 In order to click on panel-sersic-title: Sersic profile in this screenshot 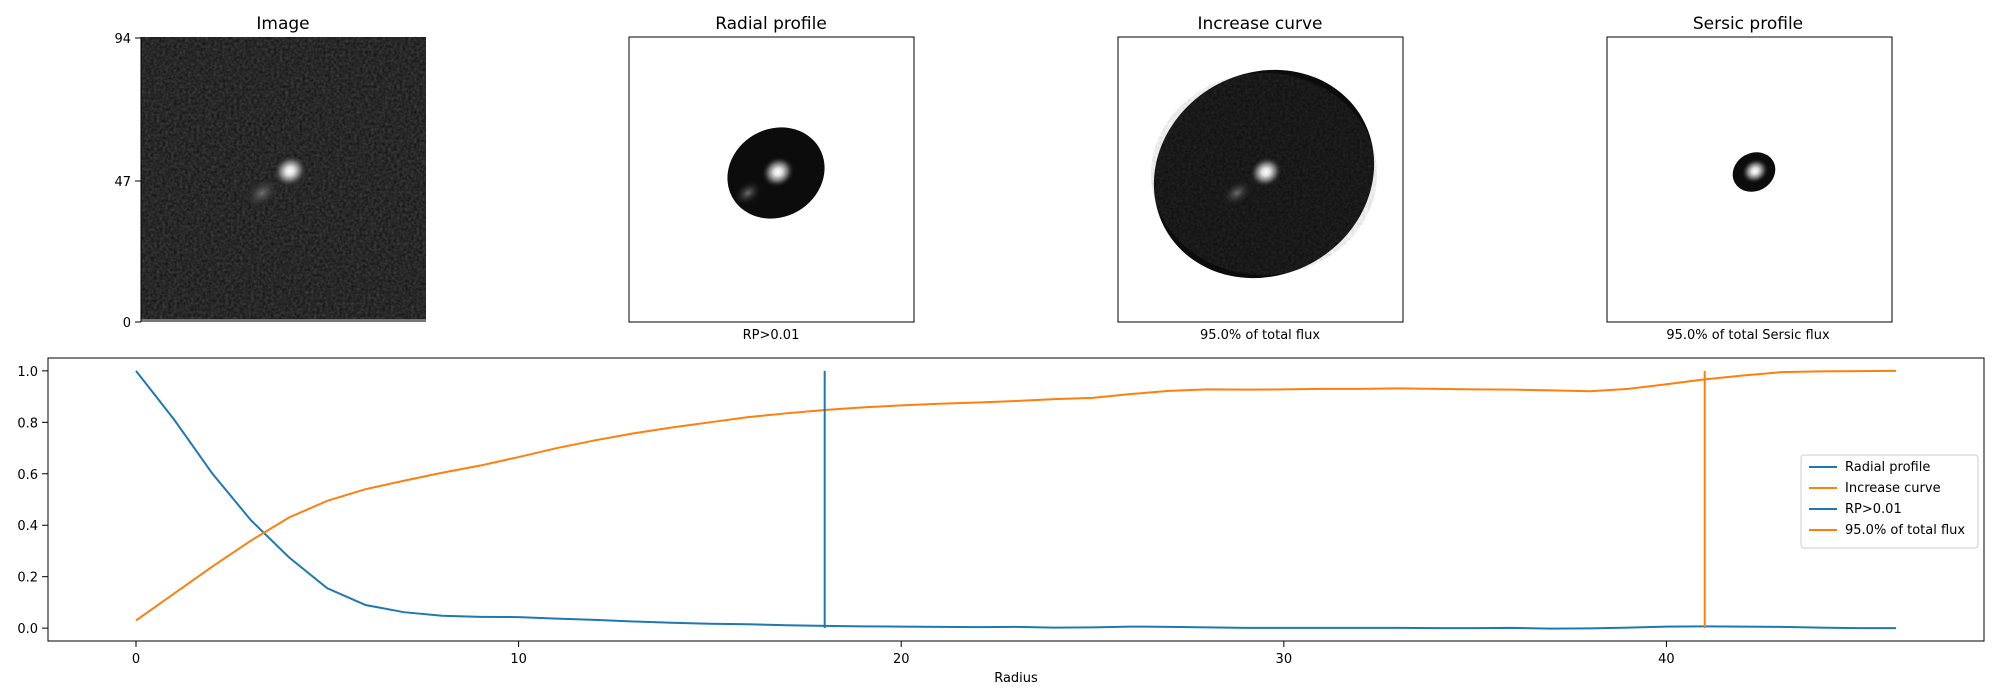, I will do `click(1748, 24)`.